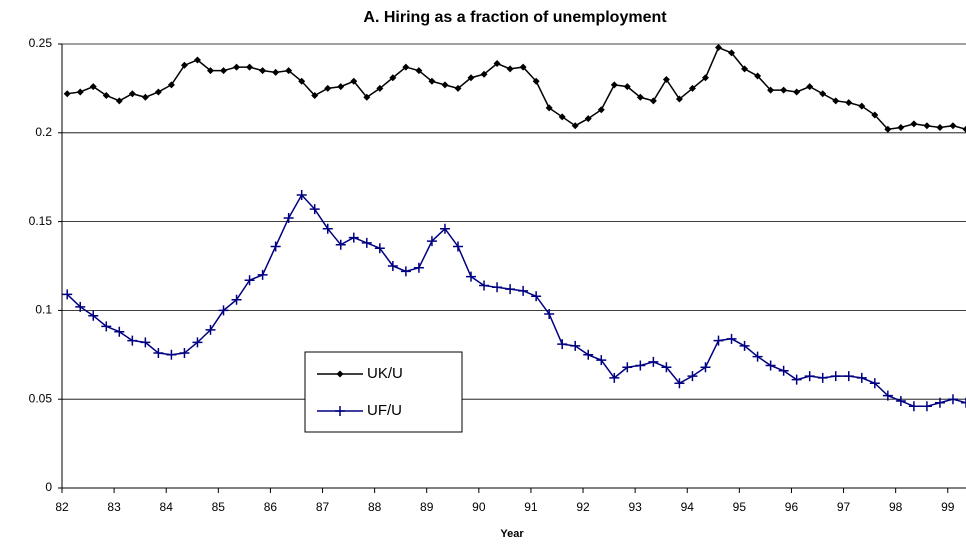 The height and width of the screenshot is (544, 966). I want to click on y-tick-label: 0.2, so click(43, 132).